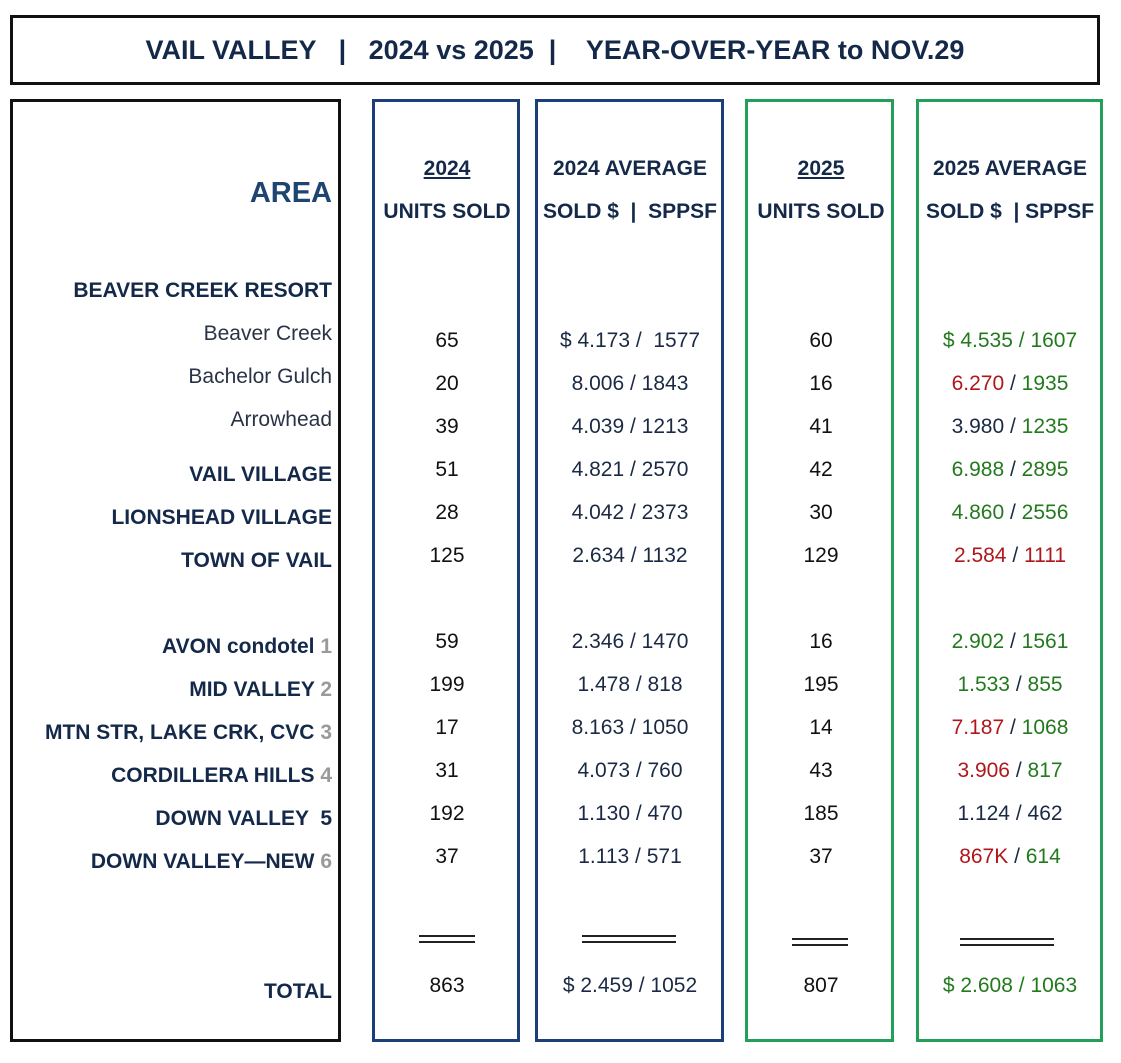 The width and height of the screenshot is (1121, 1063). What do you see at coordinates (256, 560) in the screenshot?
I see `area-name-text: TOWN OF VAIL` at bounding box center [256, 560].